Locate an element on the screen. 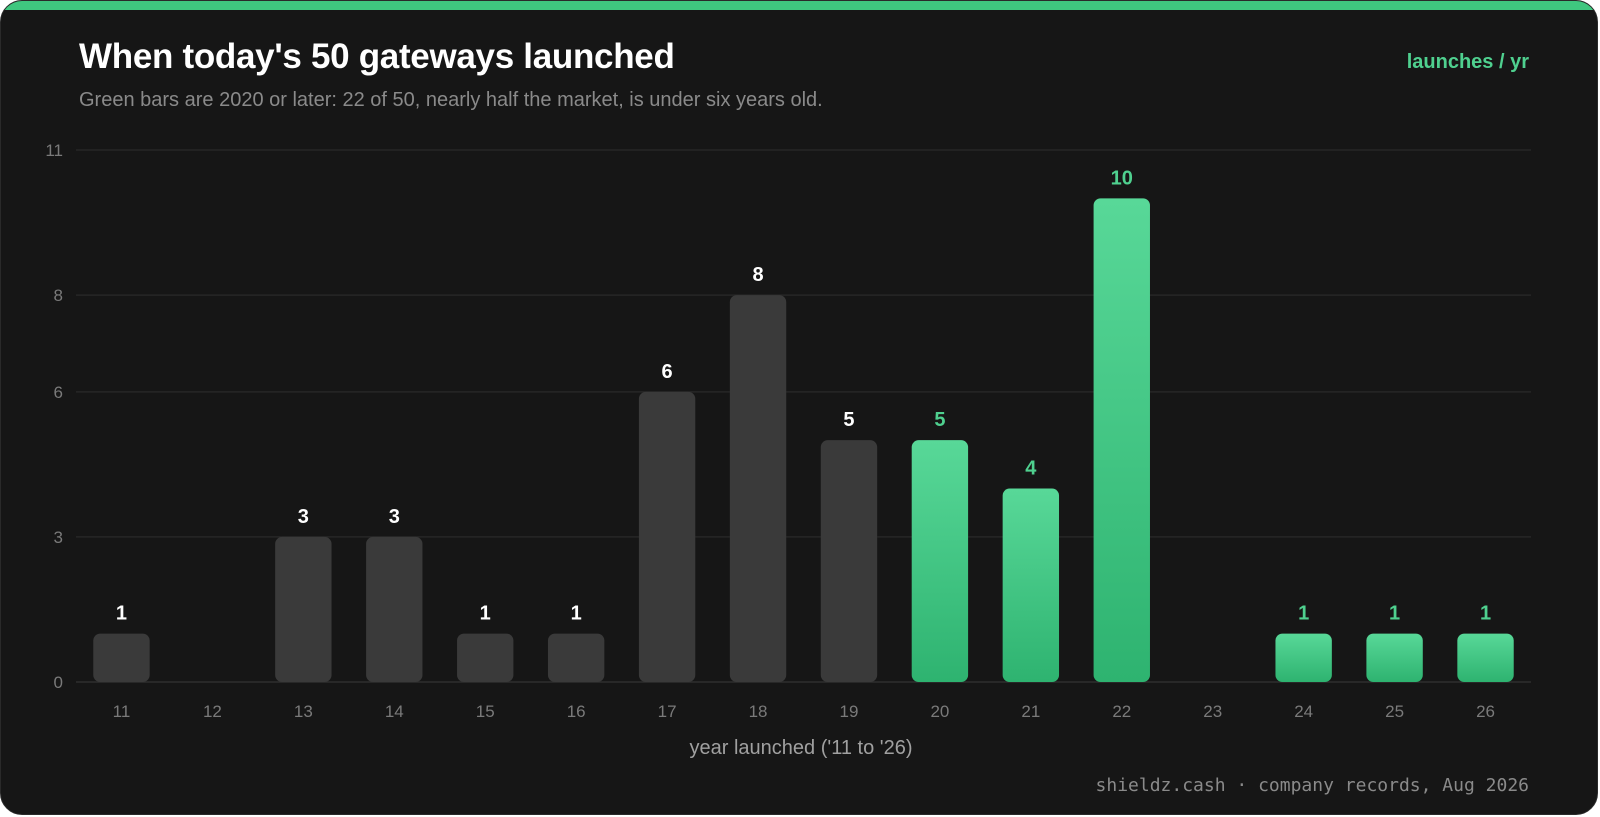  x-tick-label-24: 24 is located at coordinates (1303, 711).